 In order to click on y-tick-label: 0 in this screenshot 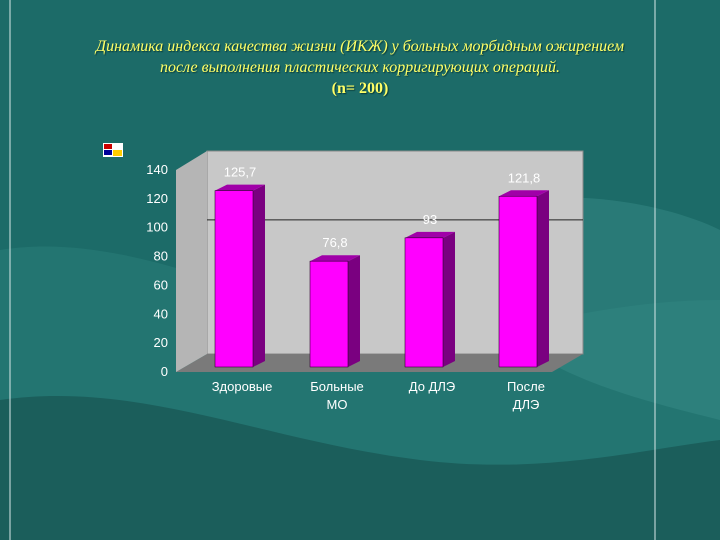, I will do `click(164, 371)`.